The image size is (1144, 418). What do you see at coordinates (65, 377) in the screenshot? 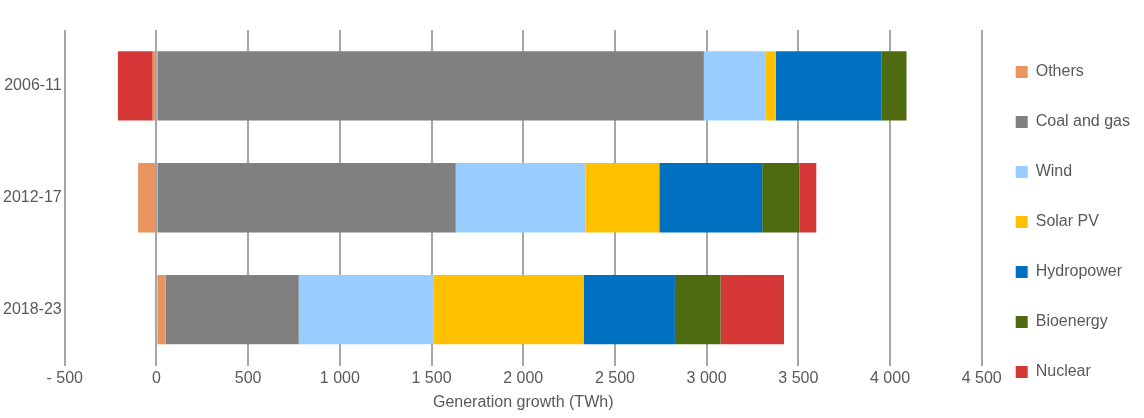
I see `x-tick-label: - 500` at bounding box center [65, 377].